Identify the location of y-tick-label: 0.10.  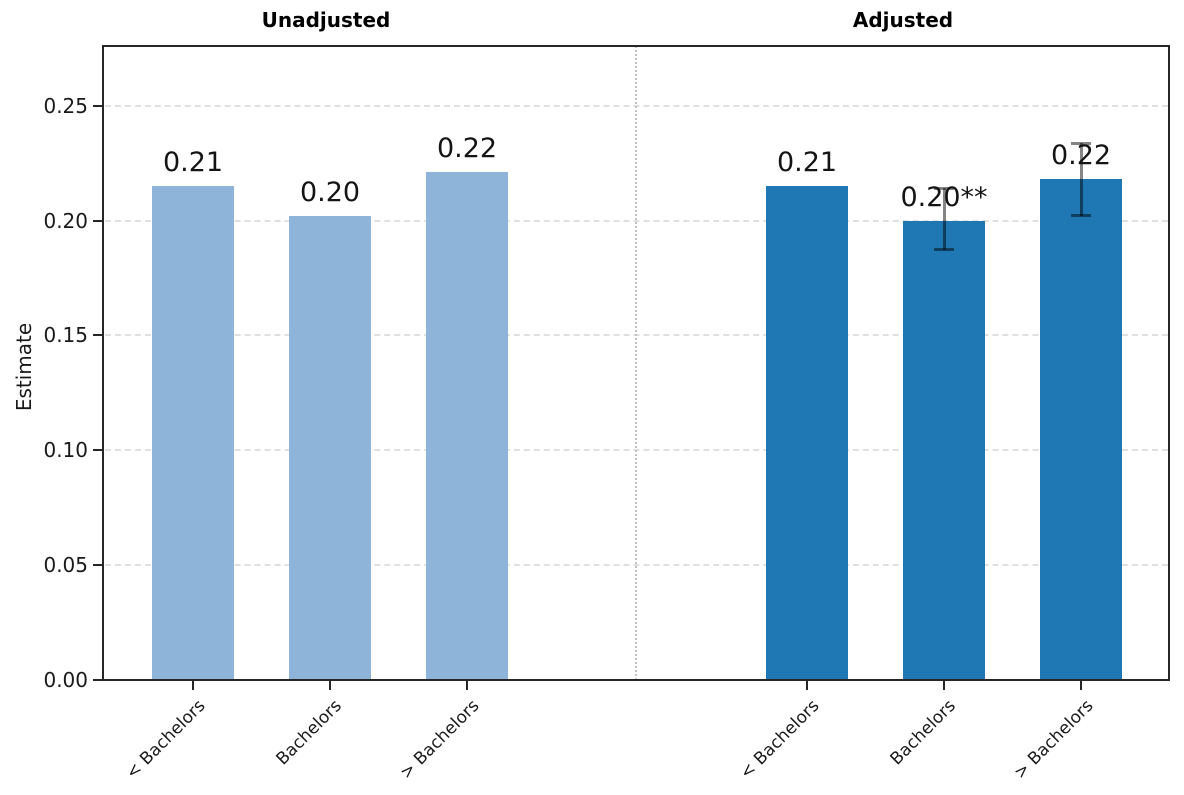
(65, 450).